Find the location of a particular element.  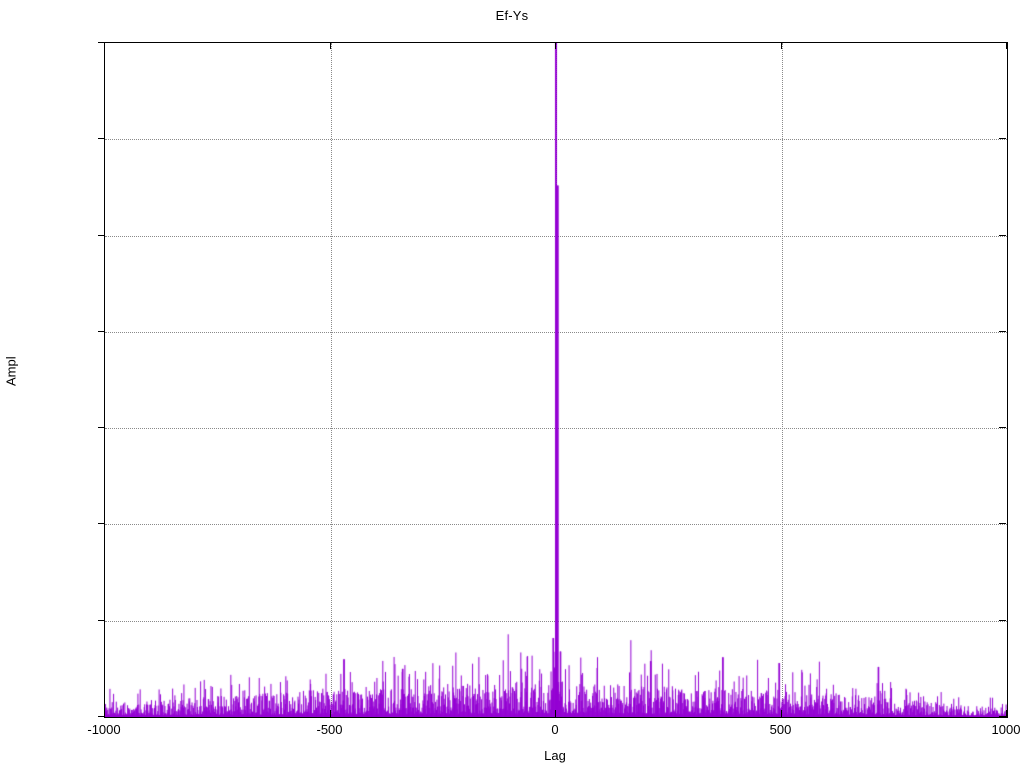

y-axis-label: Ampl is located at coordinates (11, 371).